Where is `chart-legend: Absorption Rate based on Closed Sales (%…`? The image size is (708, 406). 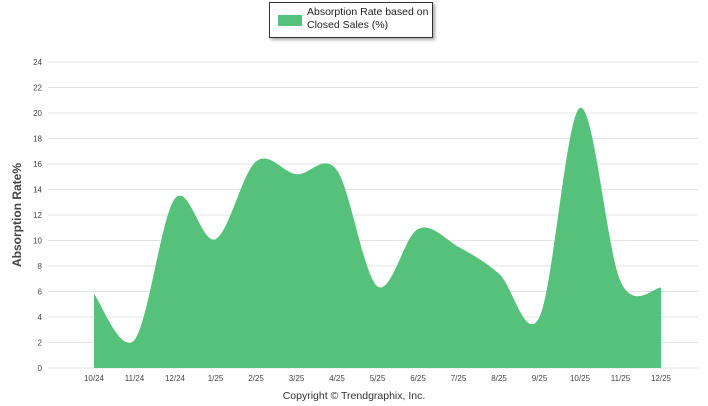
chart-legend: Absorption Rate based on Closed Sales (%… is located at coordinates (351, 20).